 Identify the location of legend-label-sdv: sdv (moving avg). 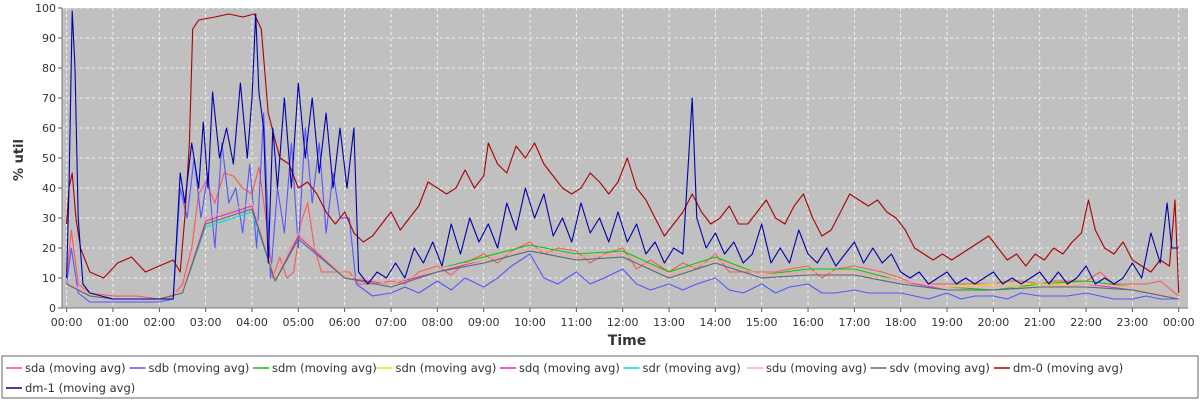
(940, 368).